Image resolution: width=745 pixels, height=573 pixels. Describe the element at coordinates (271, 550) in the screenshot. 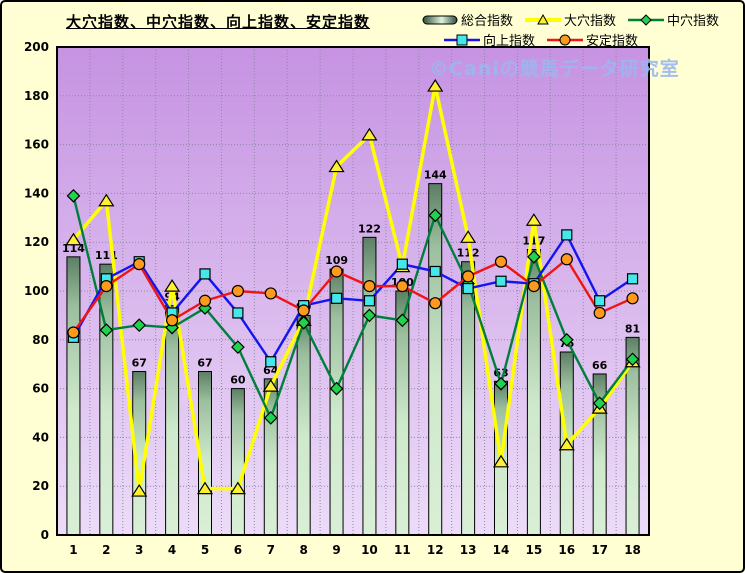

I see `x-axis-tick-label: 7` at that location.